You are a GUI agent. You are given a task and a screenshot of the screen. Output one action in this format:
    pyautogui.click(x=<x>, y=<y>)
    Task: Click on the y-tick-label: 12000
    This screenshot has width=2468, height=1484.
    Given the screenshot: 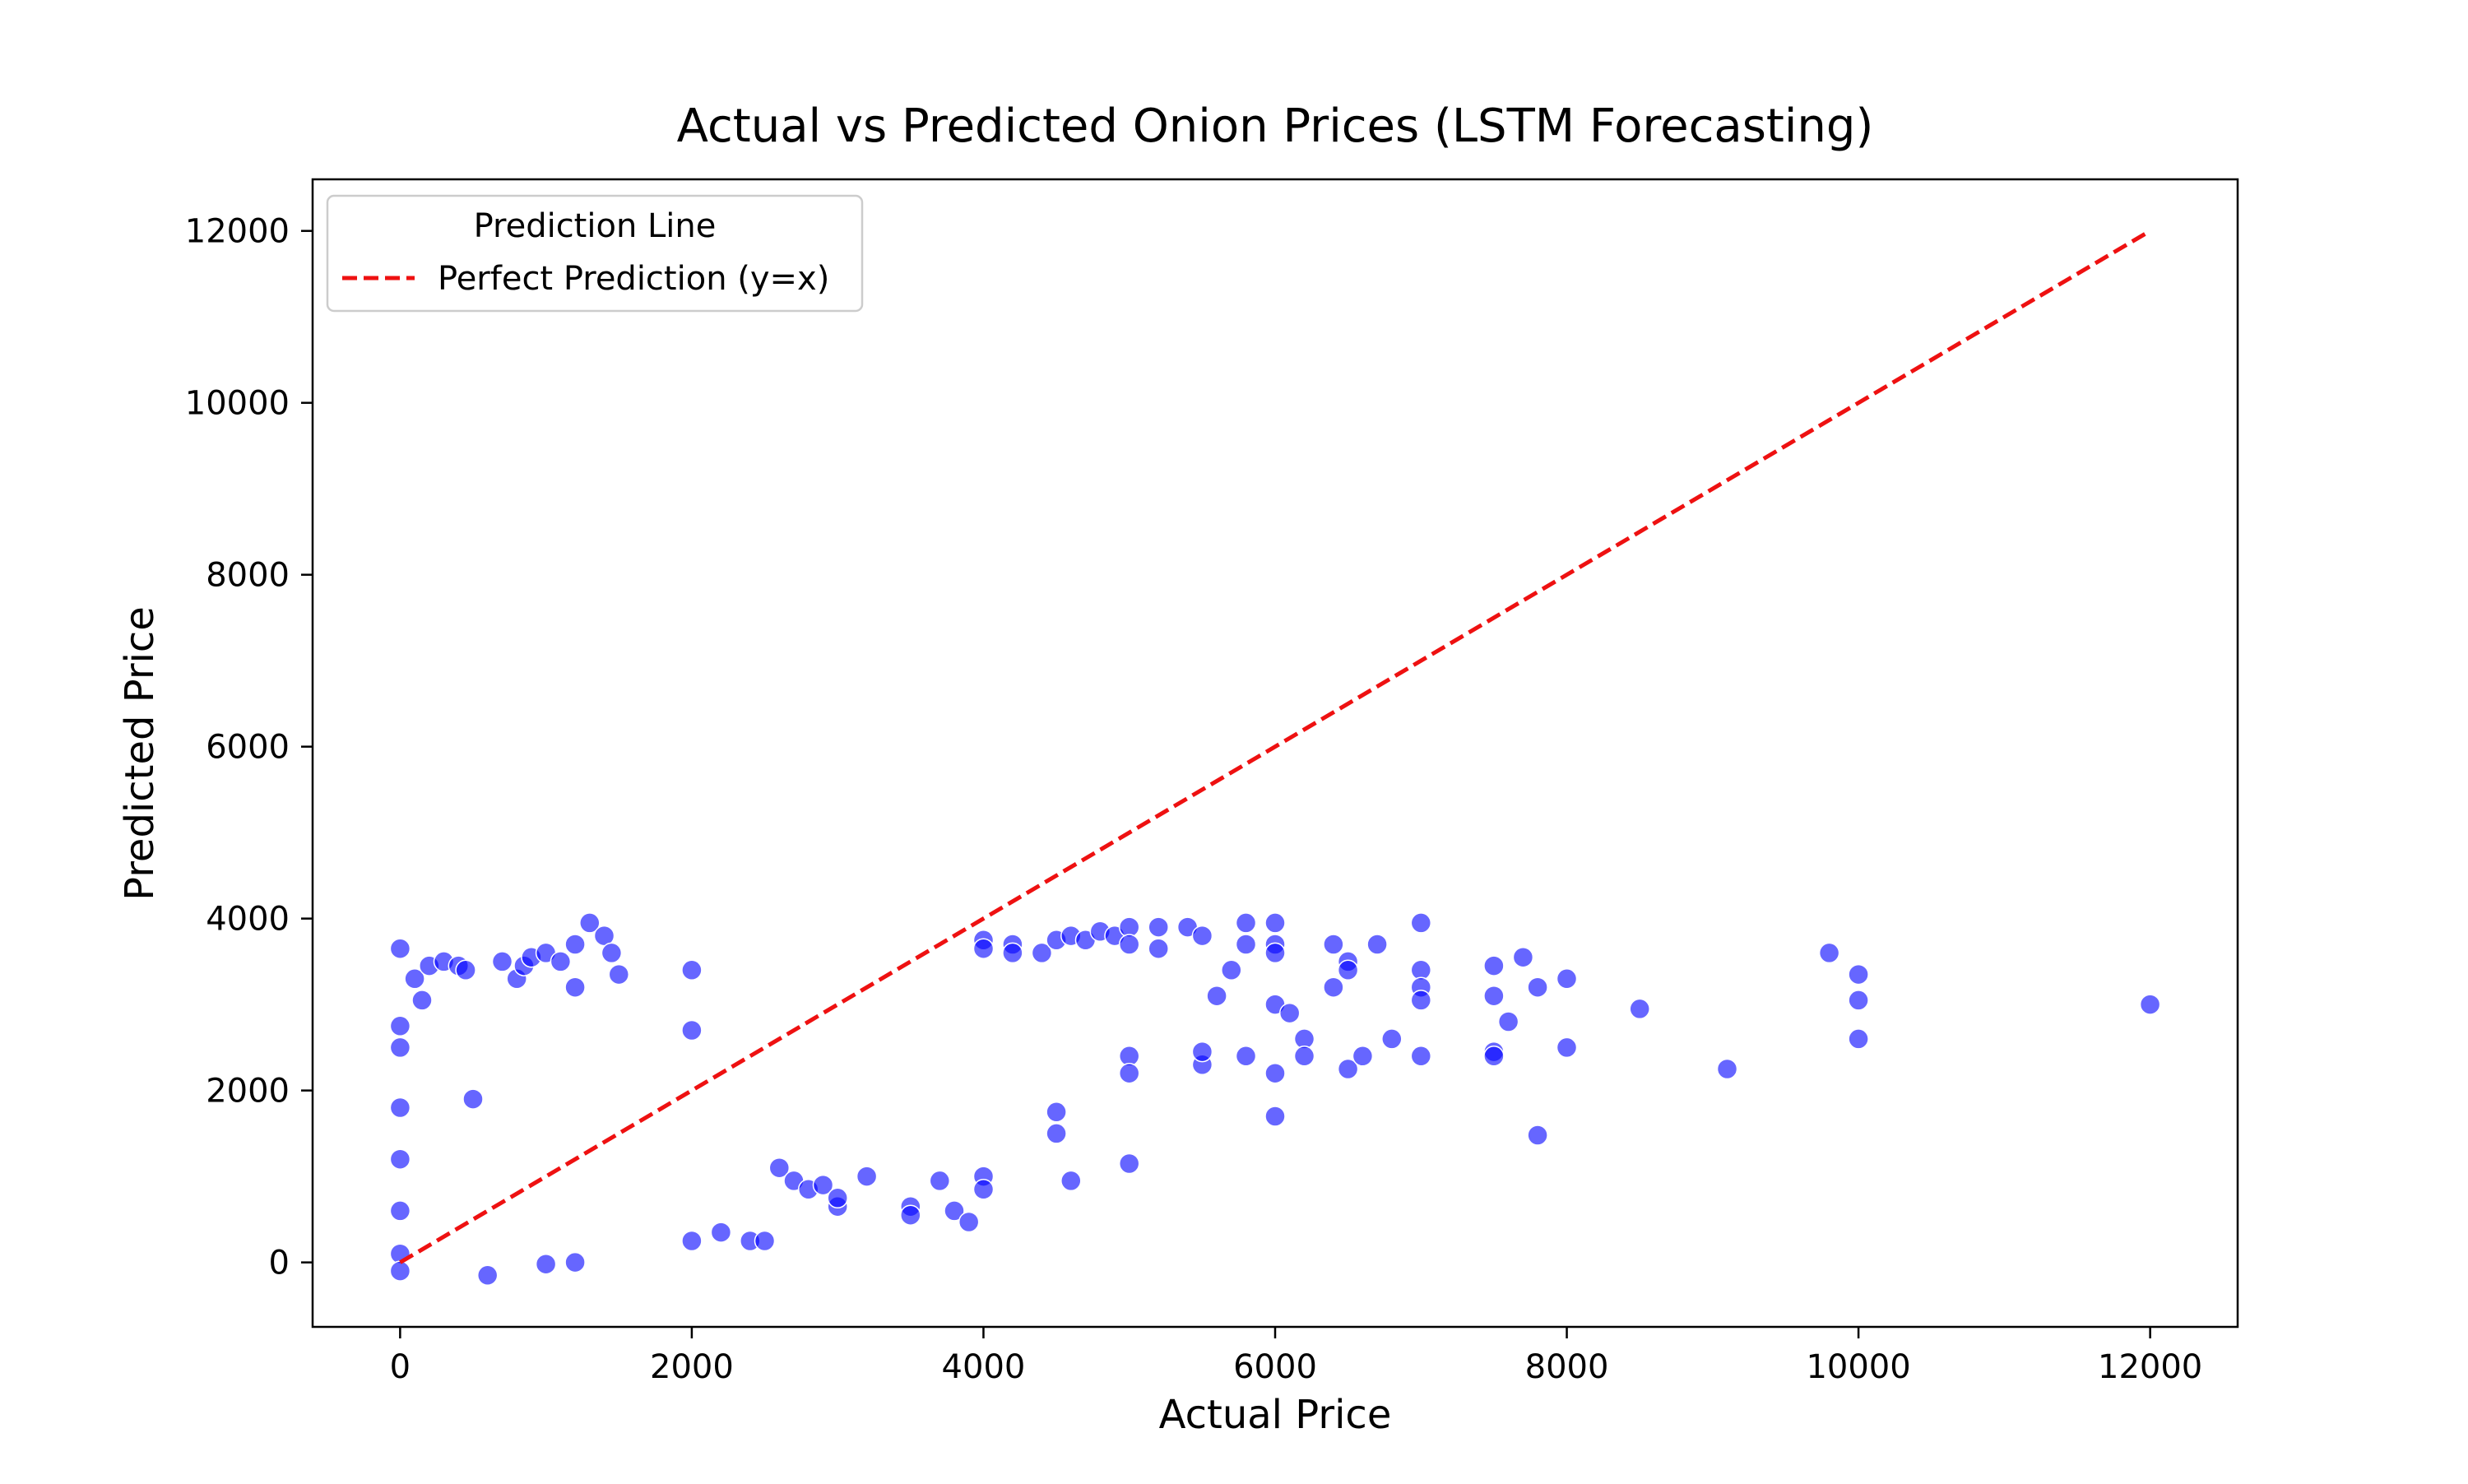 What is the action you would take?
    pyautogui.click(x=237, y=232)
    